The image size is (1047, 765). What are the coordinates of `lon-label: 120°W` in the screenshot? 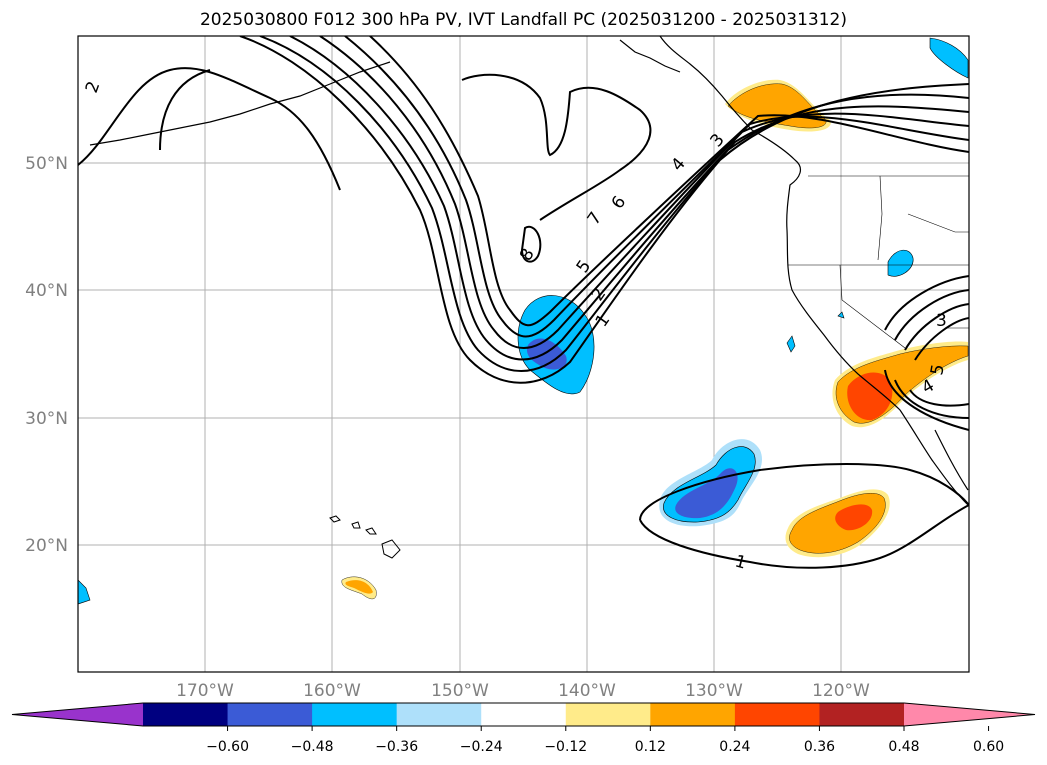 It's located at (841, 691).